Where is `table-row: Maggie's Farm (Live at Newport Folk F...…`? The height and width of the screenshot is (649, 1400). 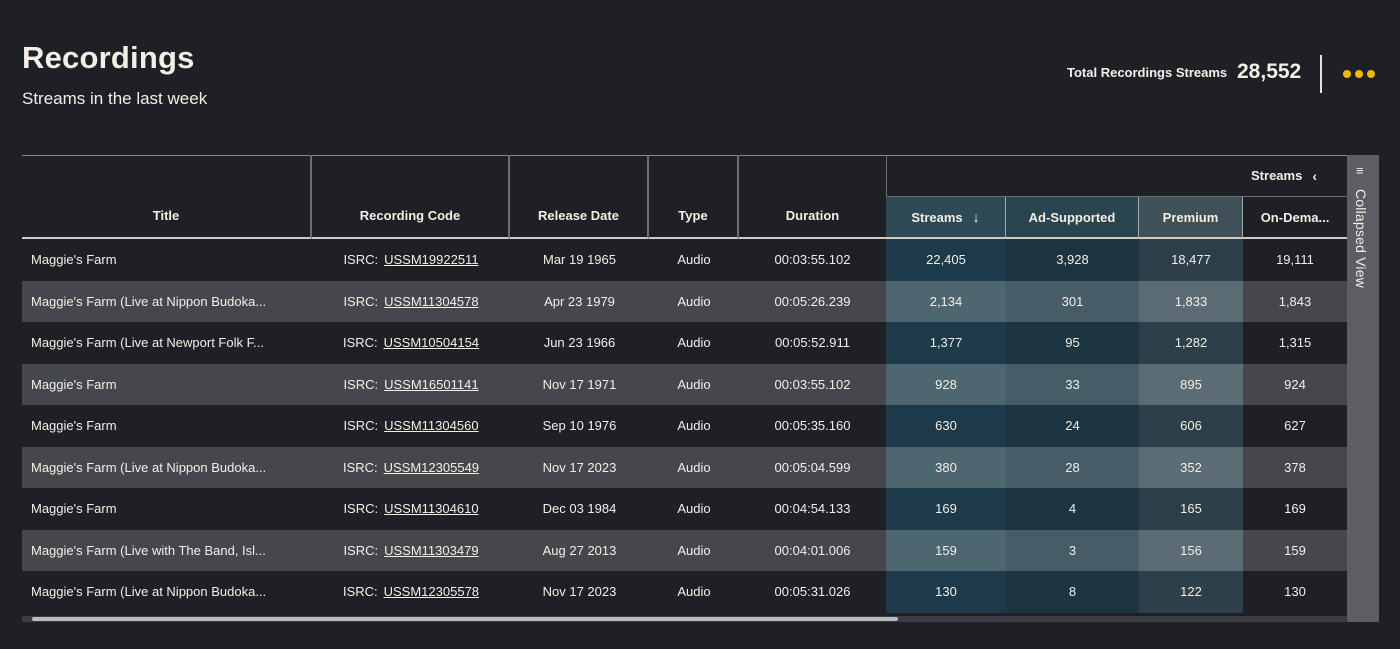 table-row: Maggie's Farm (Live at Newport Folk F...… is located at coordinates (684, 343).